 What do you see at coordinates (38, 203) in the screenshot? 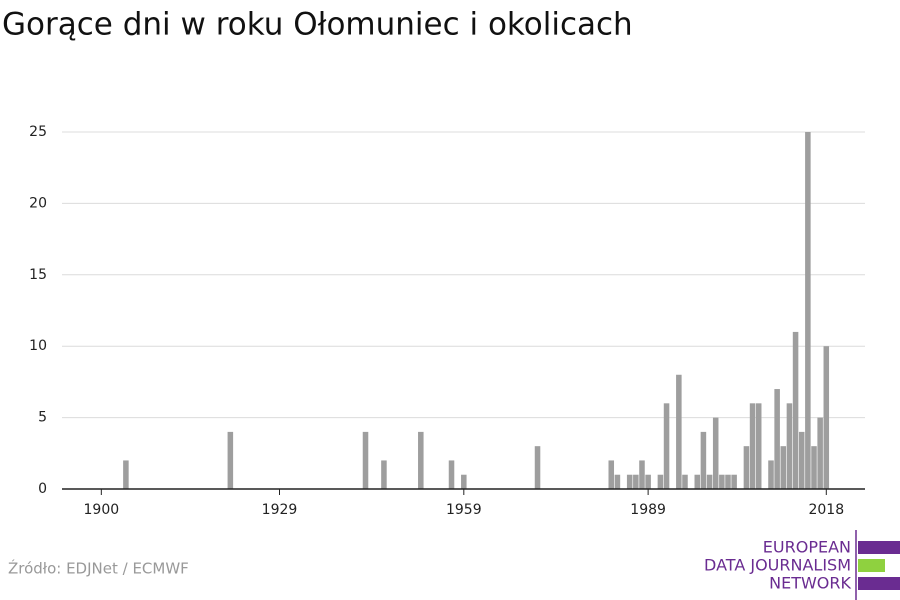
I see `y-tick-label: 20` at bounding box center [38, 203].